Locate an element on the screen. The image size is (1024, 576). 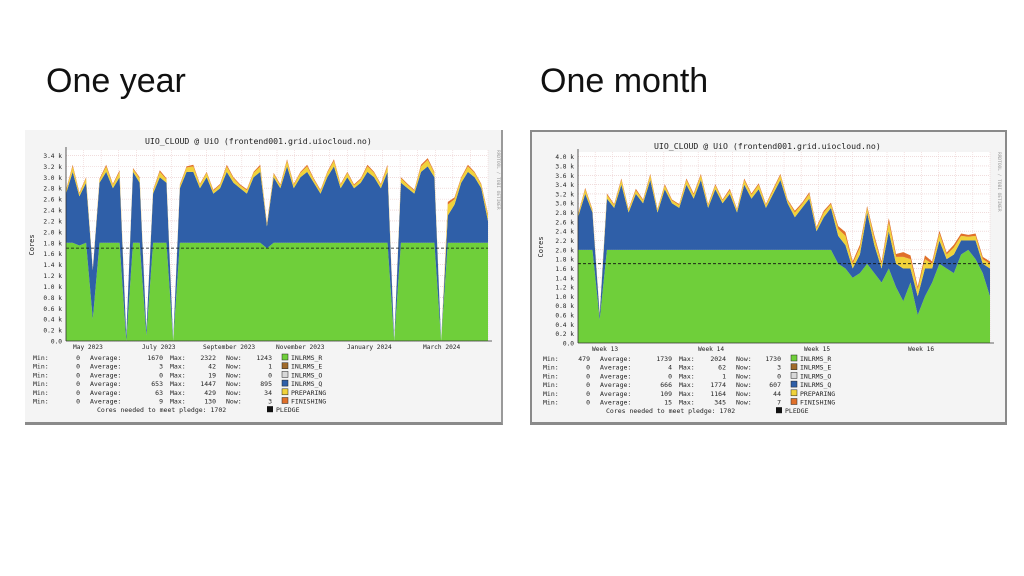
rrdtool-credit: RRDTOOL / TOBI OETIKER is located at coordinates (498, 180).